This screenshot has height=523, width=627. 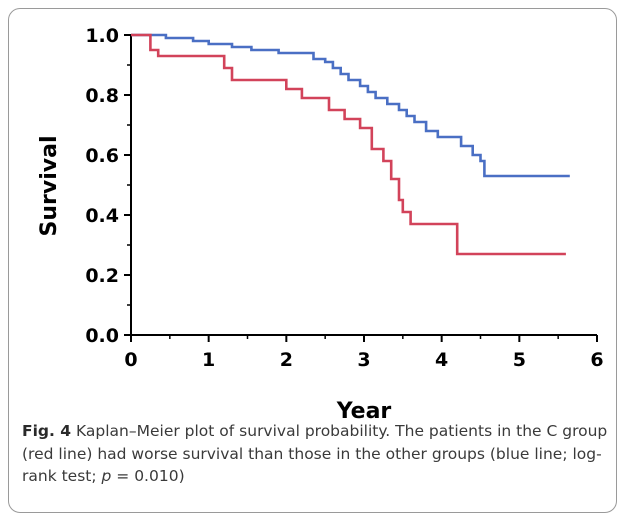 What do you see at coordinates (286, 360) in the screenshot?
I see `x-tick-label: 2` at bounding box center [286, 360].